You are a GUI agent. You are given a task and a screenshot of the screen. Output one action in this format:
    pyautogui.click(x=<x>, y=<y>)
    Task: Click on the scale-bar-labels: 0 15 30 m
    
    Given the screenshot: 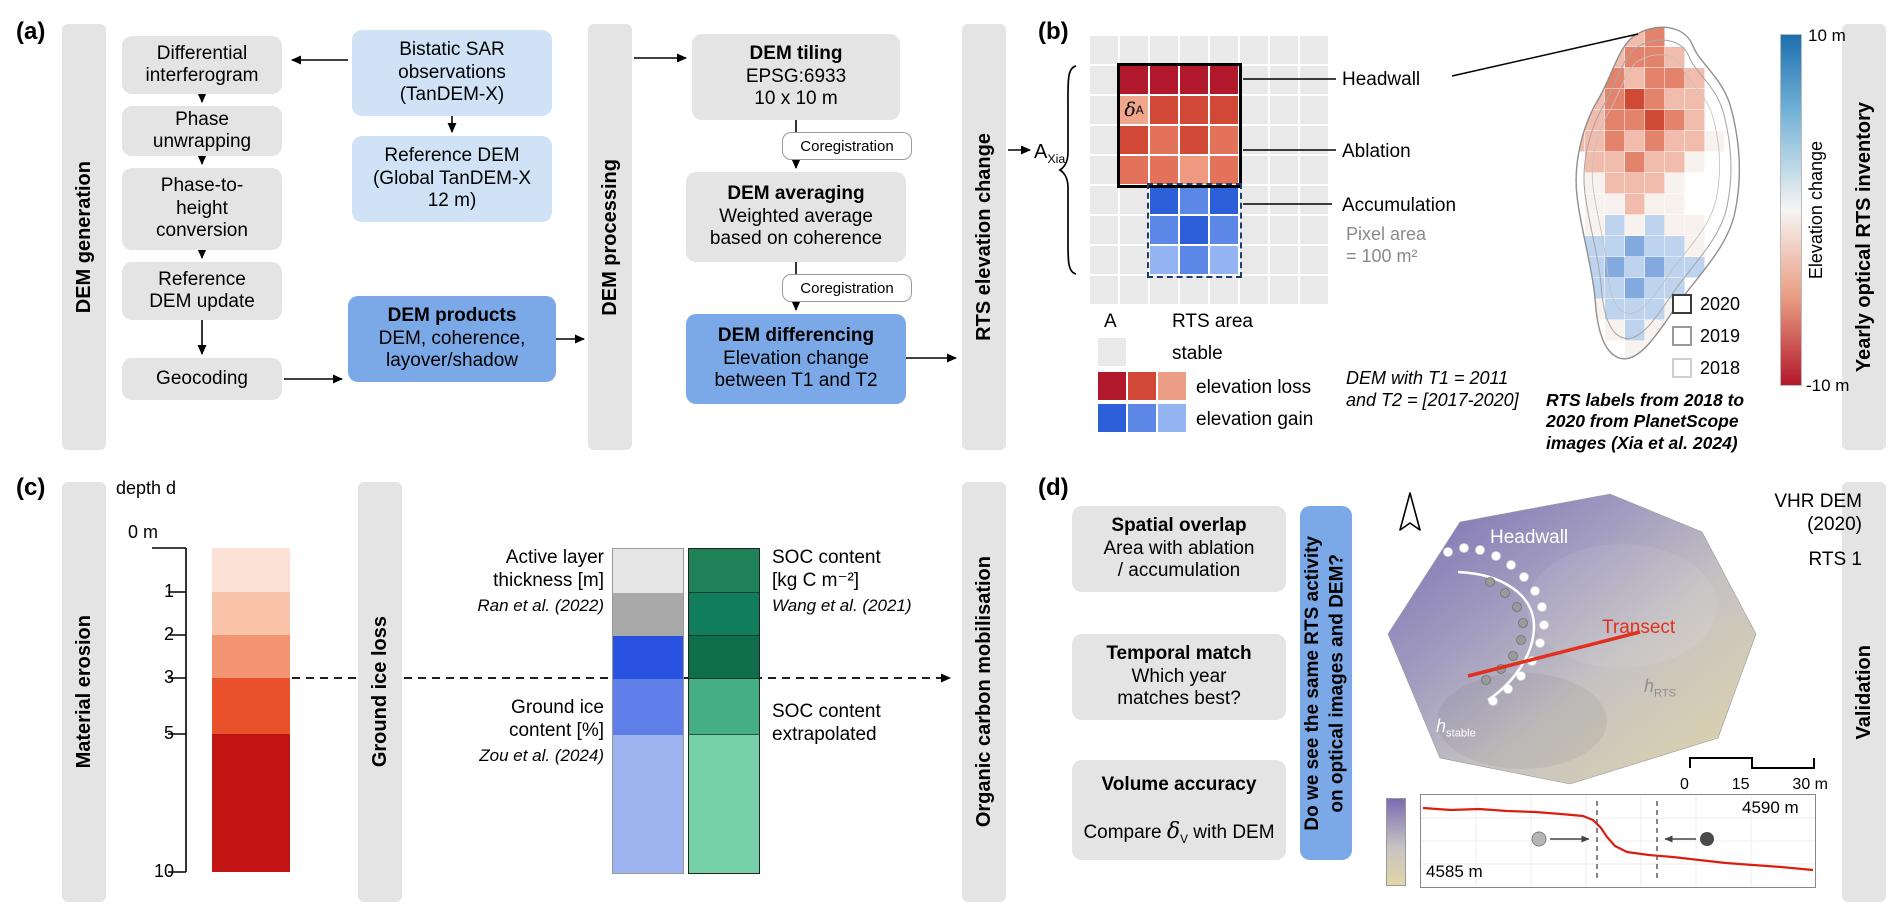 What is the action you would take?
    pyautogui.click(x=1754, y=785)
    